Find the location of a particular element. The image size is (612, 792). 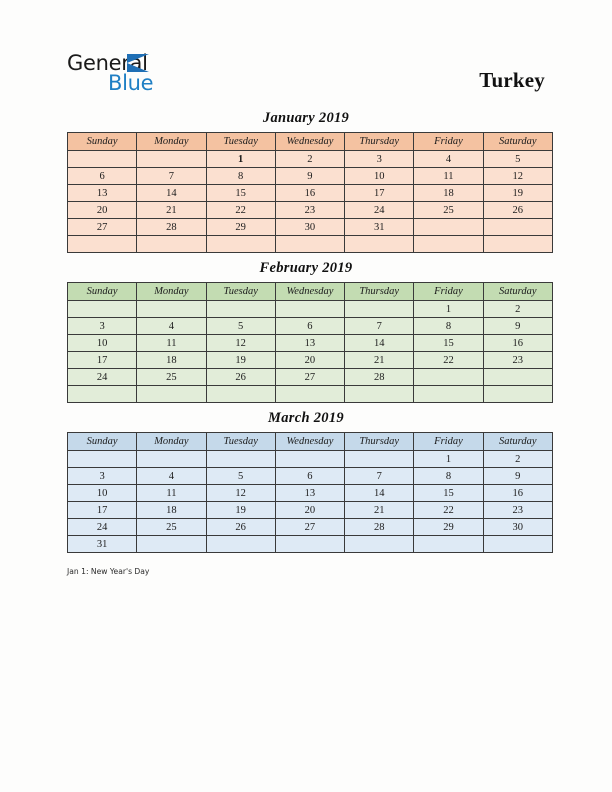

day-cell: 4 is located at coordinates (448, 159).